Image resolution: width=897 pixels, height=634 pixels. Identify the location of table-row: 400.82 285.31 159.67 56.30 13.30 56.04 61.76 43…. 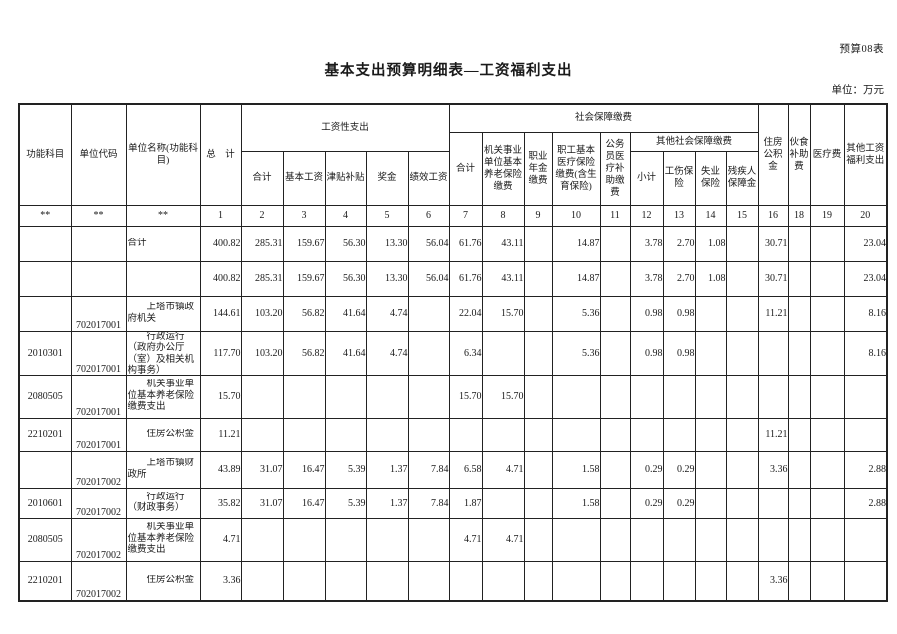
(453, 278).